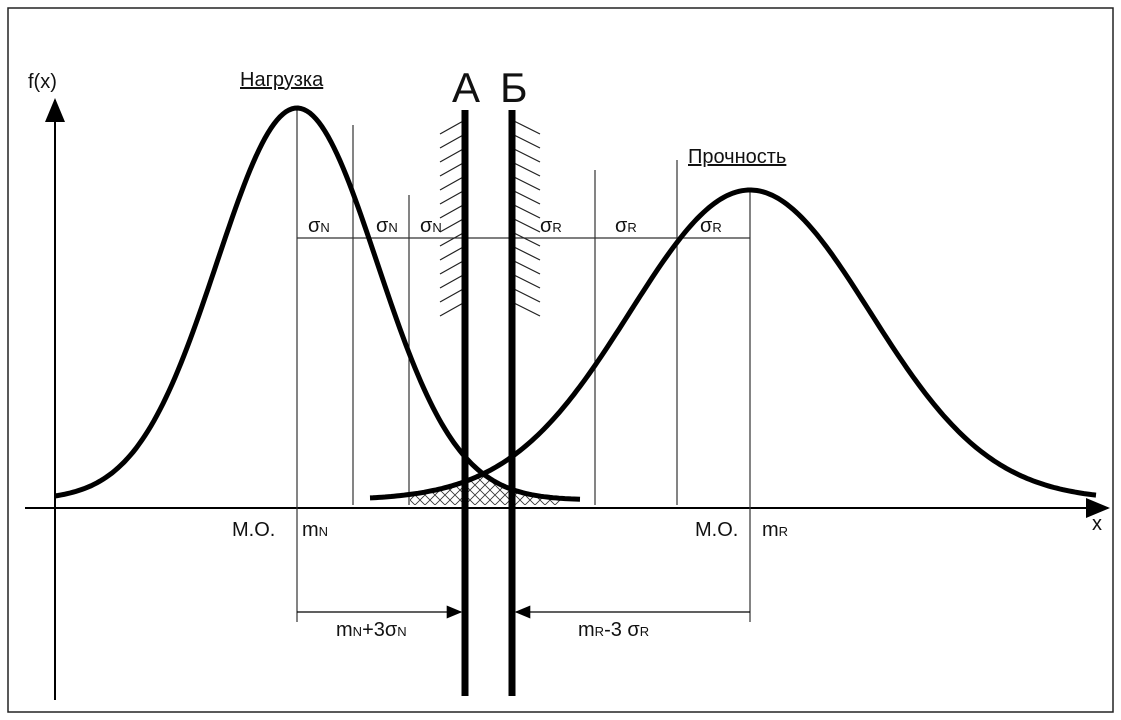 The width and height of the screenshot is (1121, 720). What do you see at coordinates (282, 80) in the screenshot?
I see `load-label: Нагрузка` at bounding box center [282, 80].